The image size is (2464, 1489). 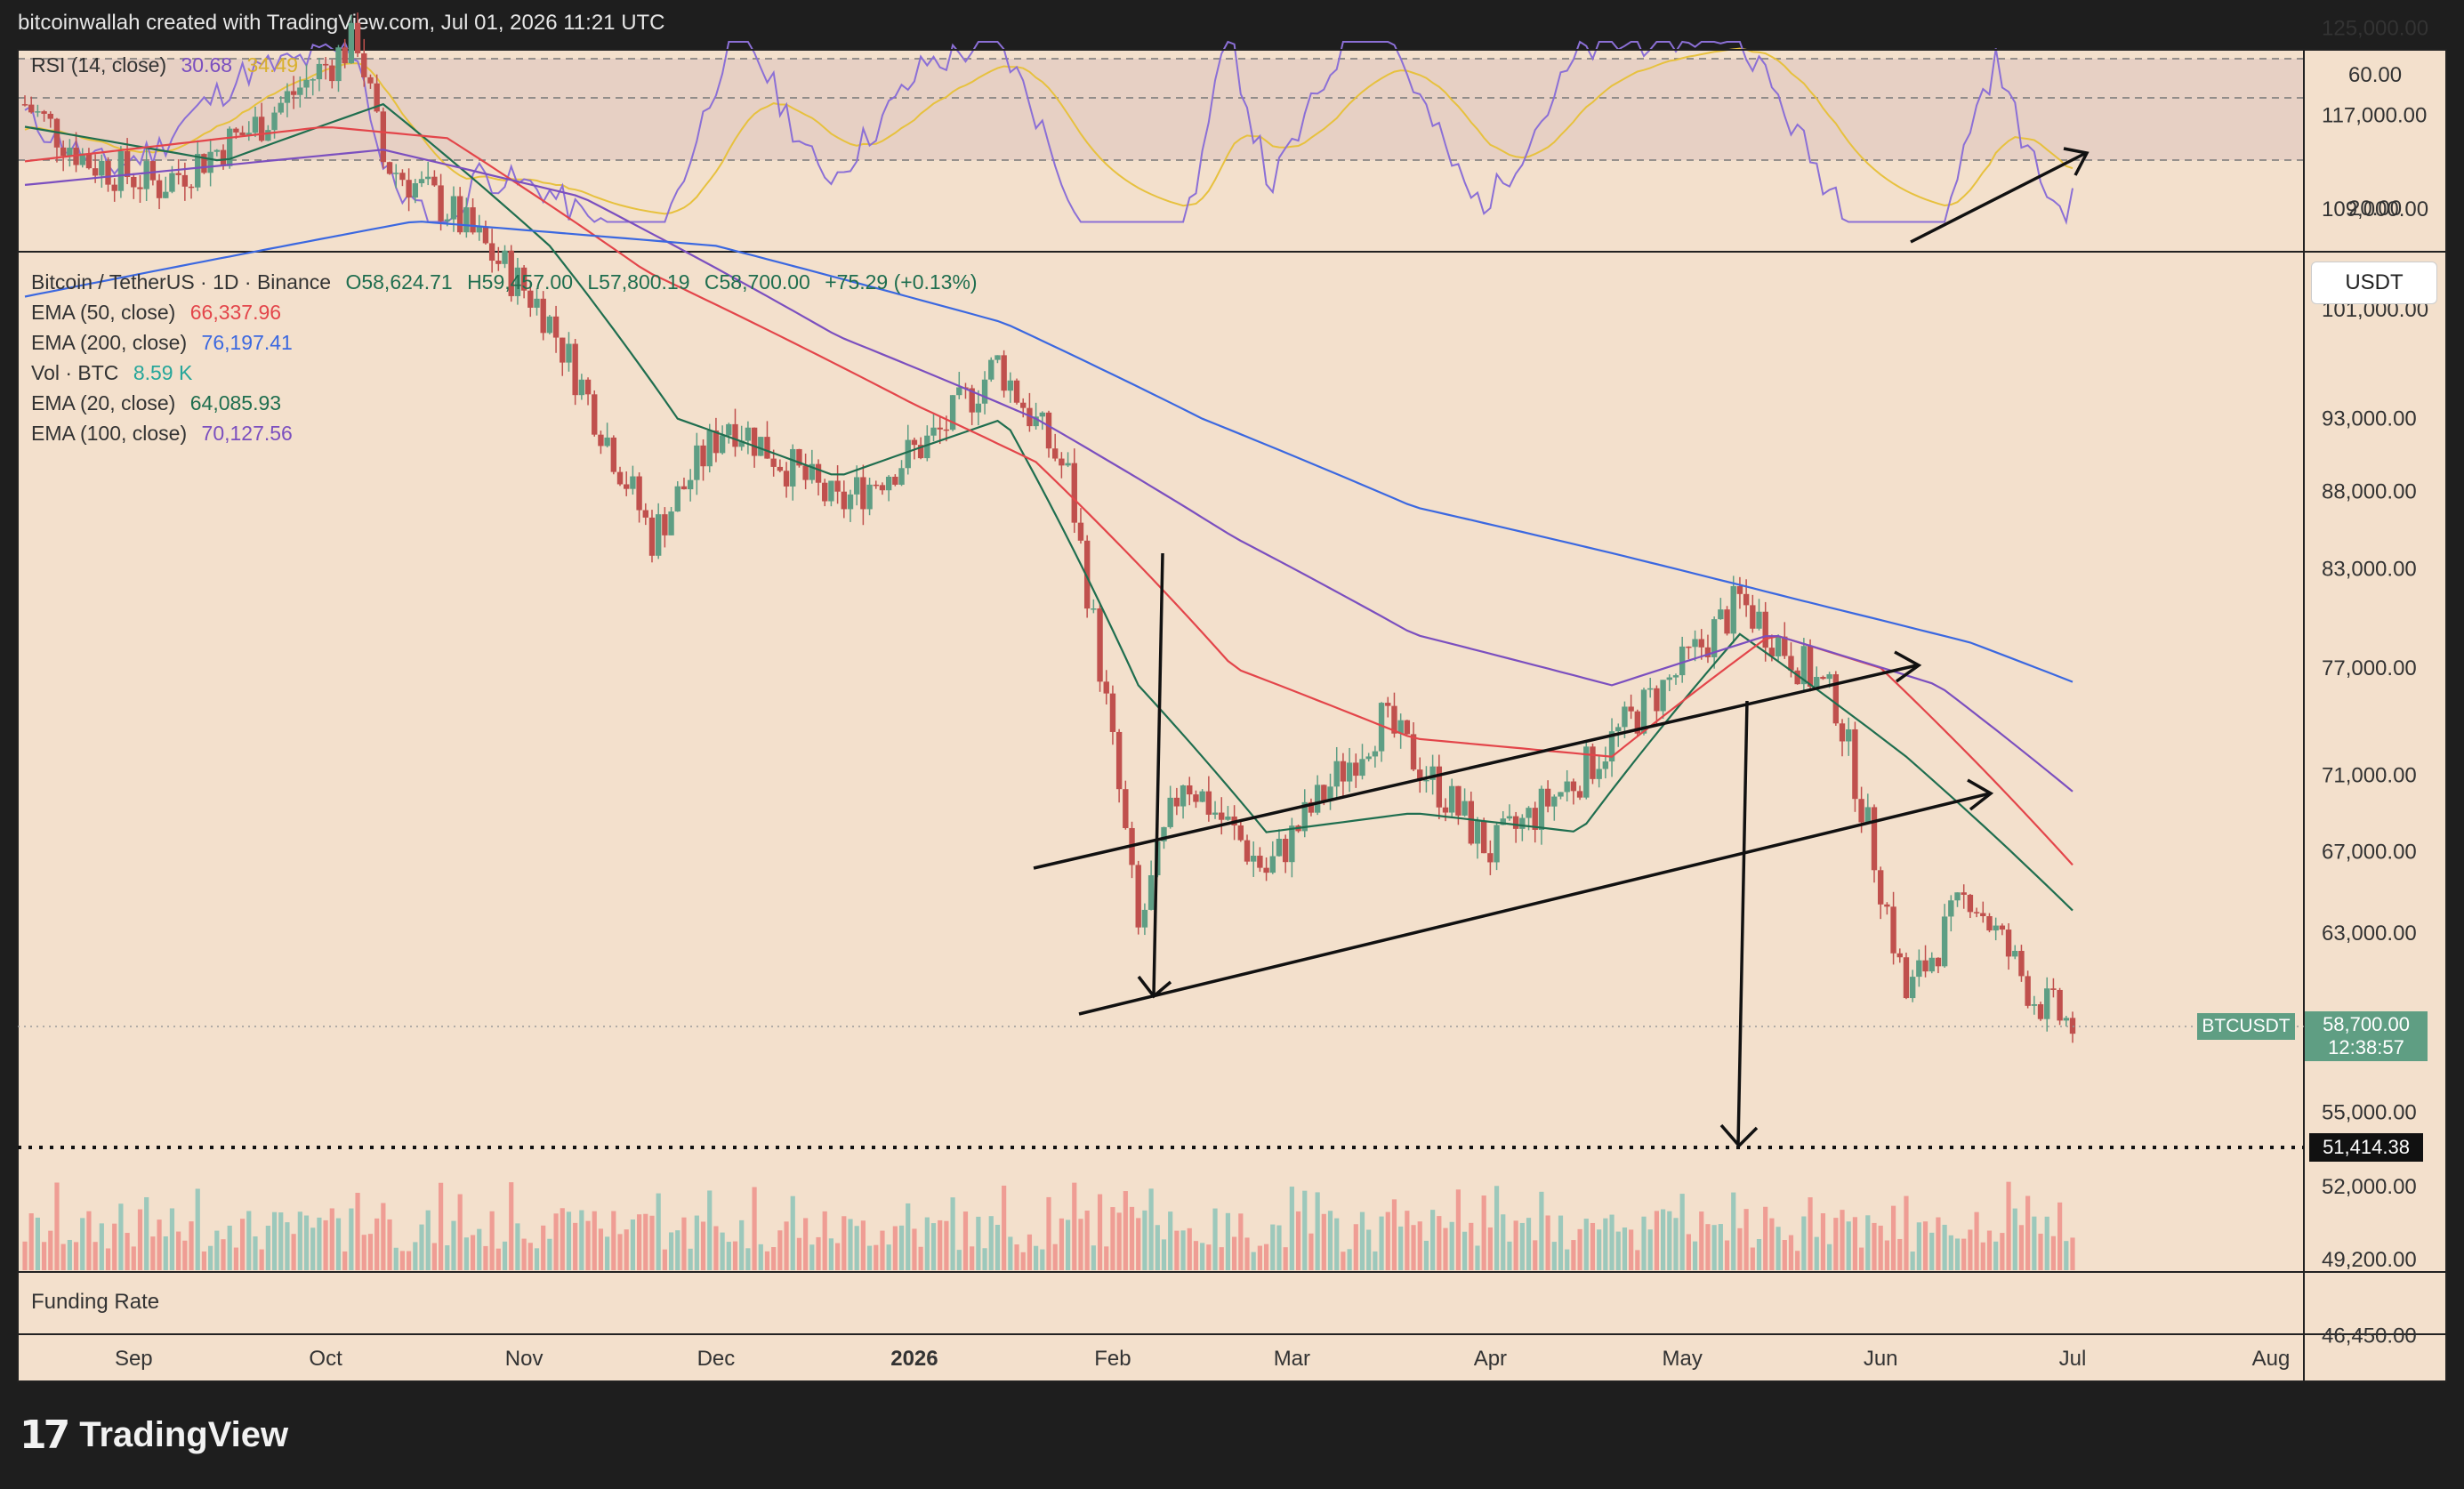 I want to click on ema200-legend: EMA (200, close) 76,197.41, so click(x=166, y=343).